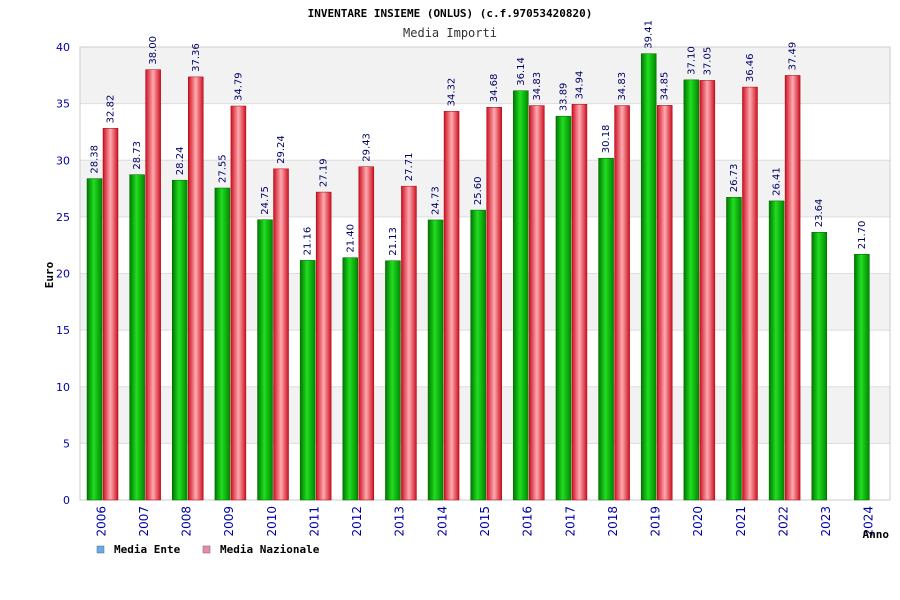 This screenshot has width=900, height=600. What do you see at coordinates (324, 172) in the screenshot?
I see `value-label: 27.19` at bounding box center [324, 172].